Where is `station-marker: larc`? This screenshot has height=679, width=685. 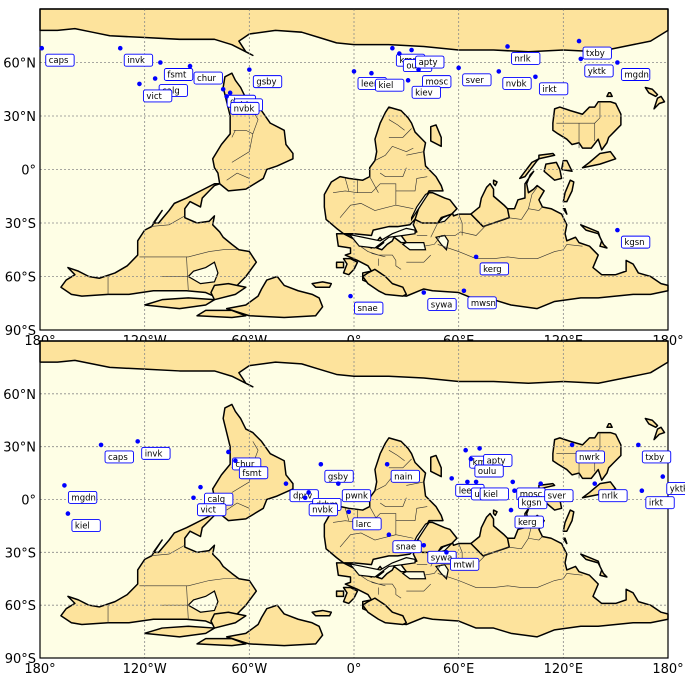
station-marker: larc is located at coordinates (364, 520).